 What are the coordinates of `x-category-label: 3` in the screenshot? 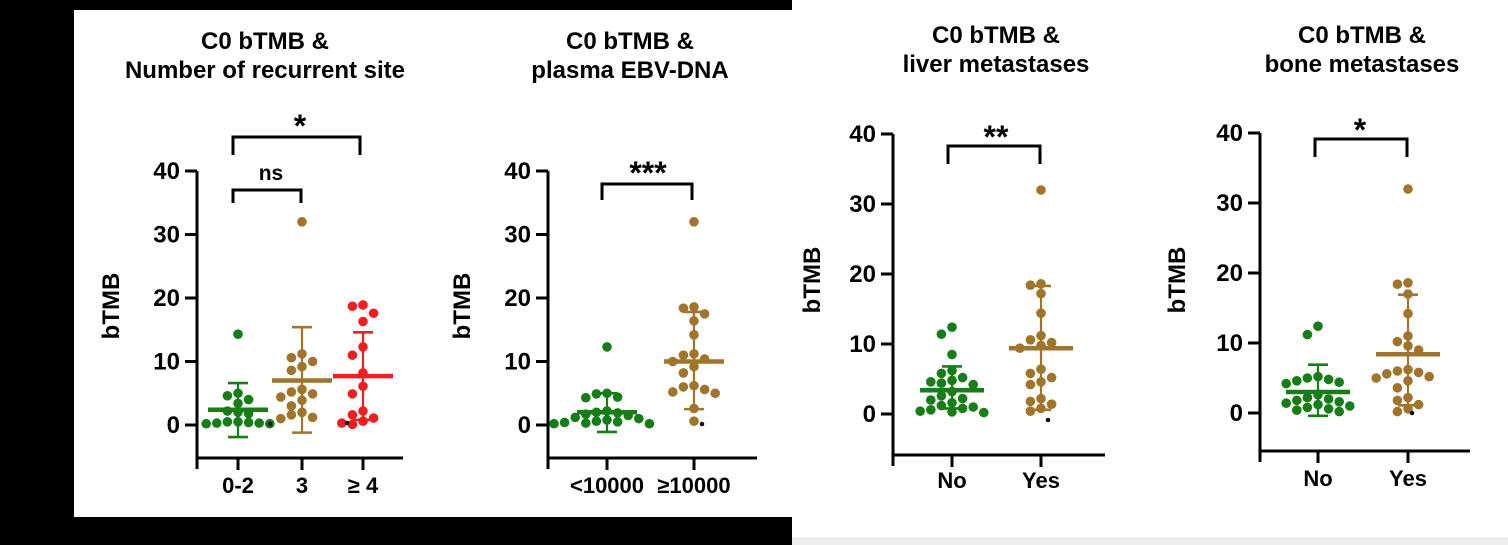 It's located at (302, 485).